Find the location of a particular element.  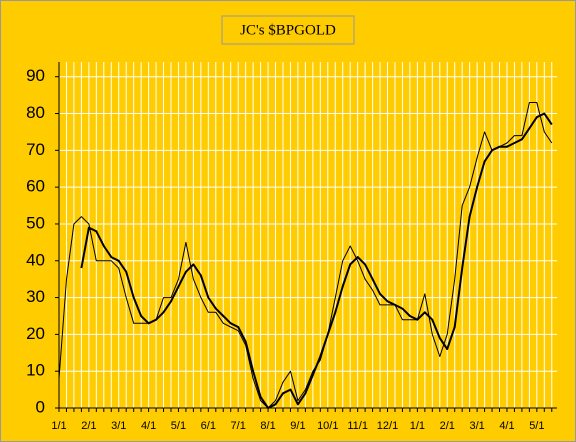

x-tick-label: 10/1 is located at coordinates (327, 426).